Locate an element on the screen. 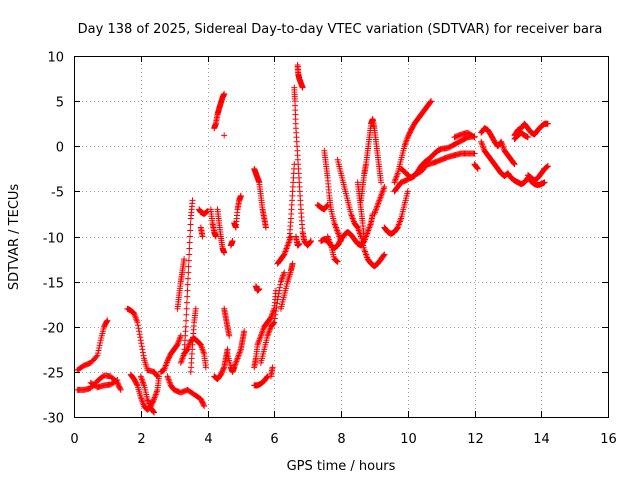  x-tick-label: 2 is located at coordinates (141, 439).